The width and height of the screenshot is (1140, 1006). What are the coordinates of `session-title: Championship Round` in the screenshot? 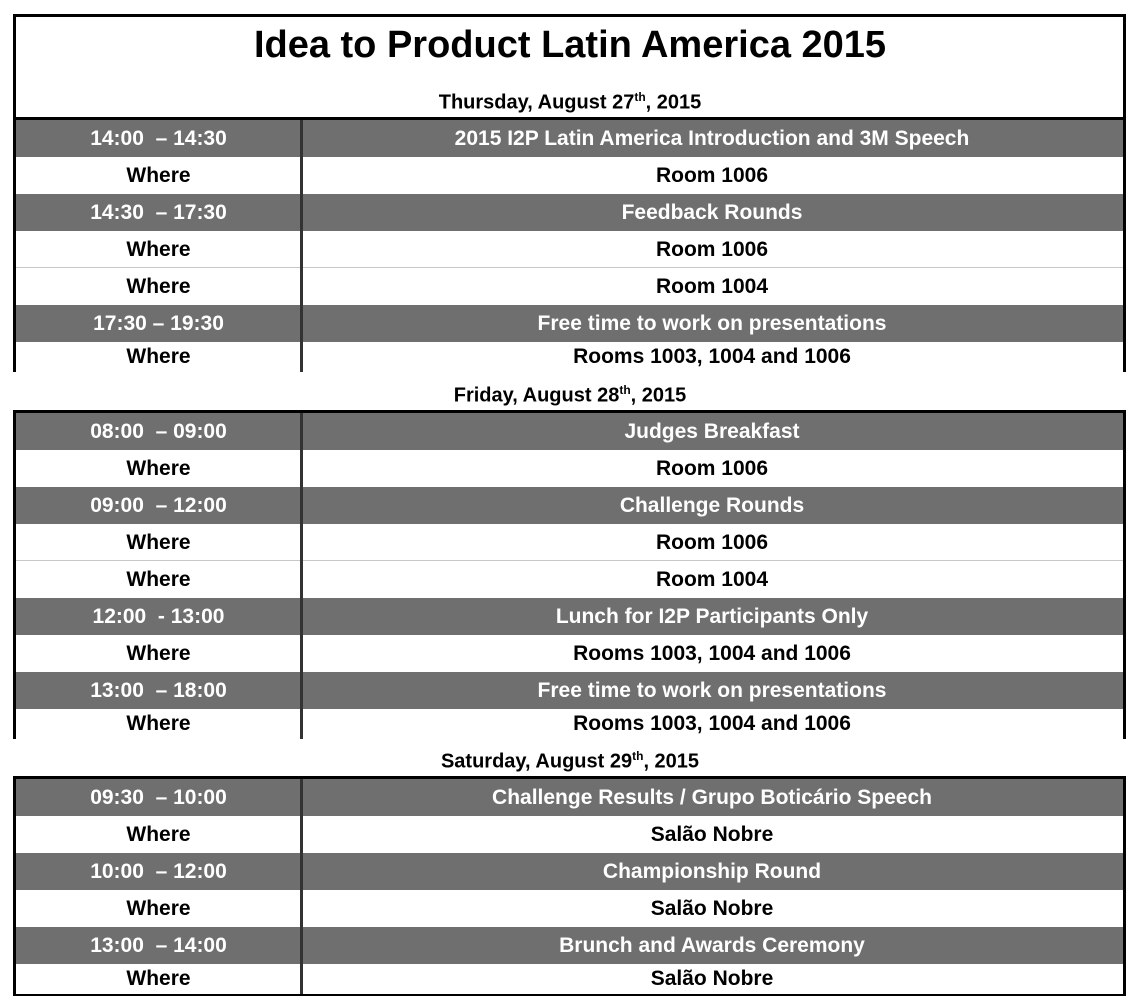 It's located at (712, 871).